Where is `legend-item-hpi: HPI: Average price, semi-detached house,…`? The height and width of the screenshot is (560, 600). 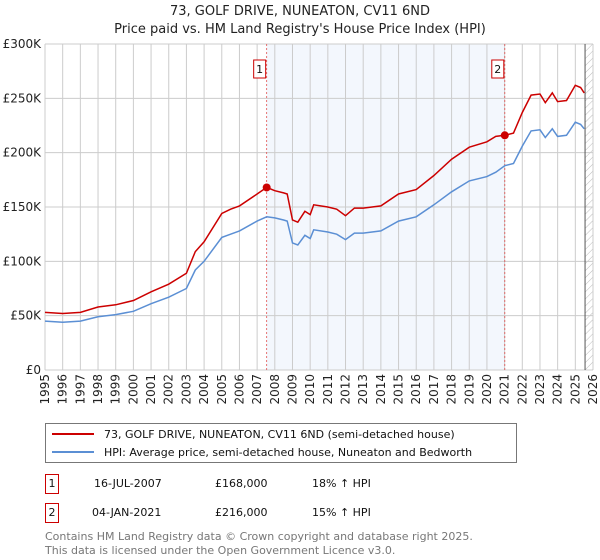
legend-item-hpi: HPI: Average price, semi-detached house,… is located at coordinates (262, 452).